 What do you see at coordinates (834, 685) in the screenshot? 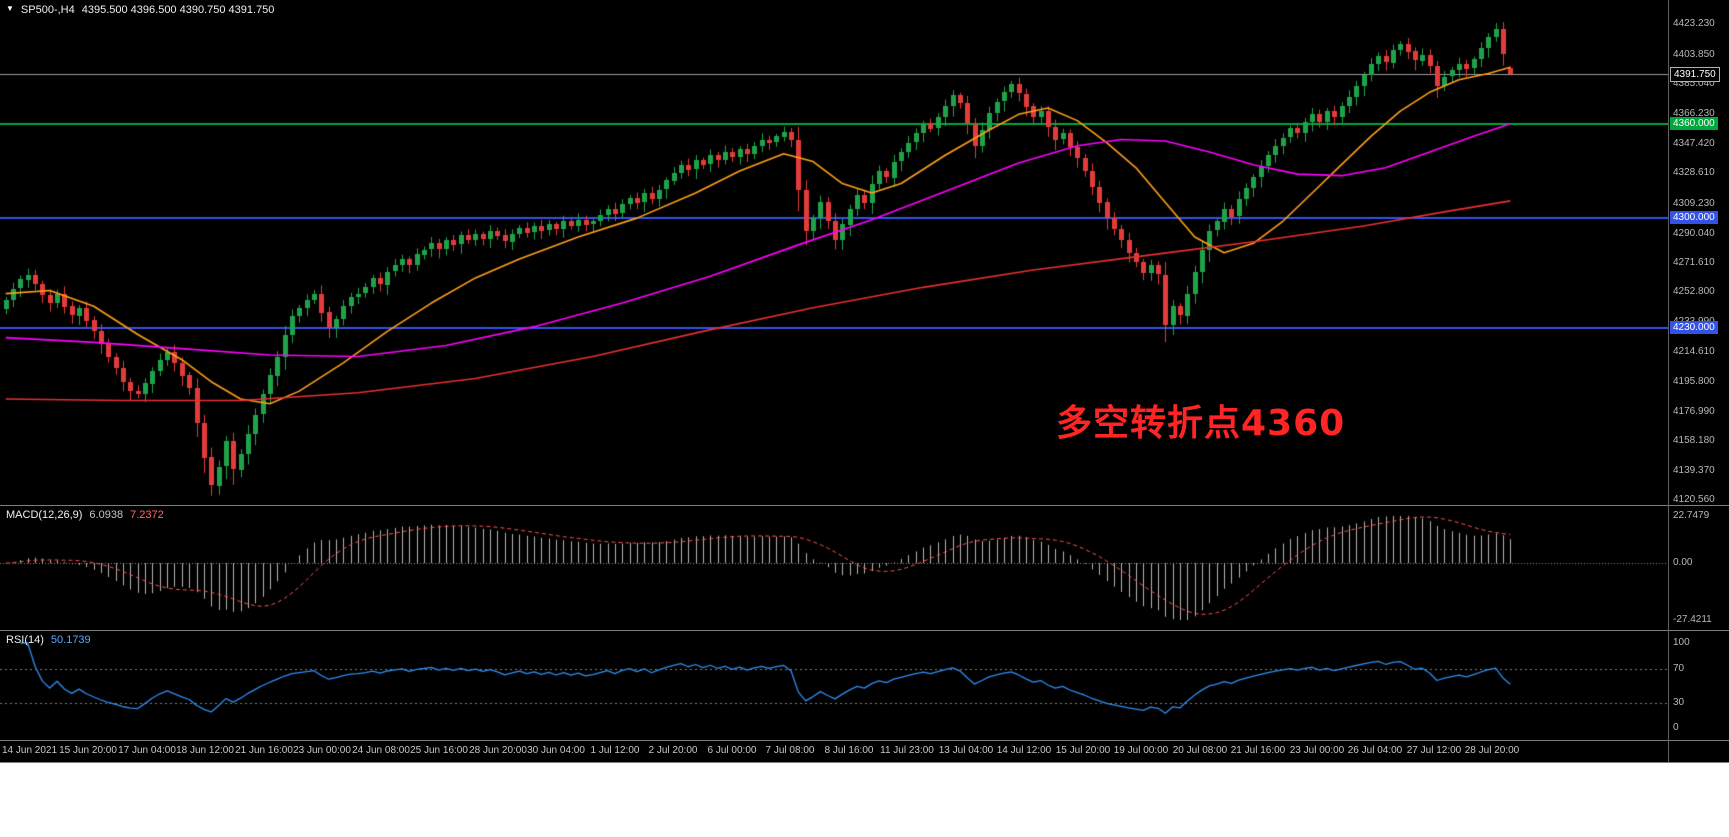
I see `rsi-panel-canvas` at bounding box center [834, 685].